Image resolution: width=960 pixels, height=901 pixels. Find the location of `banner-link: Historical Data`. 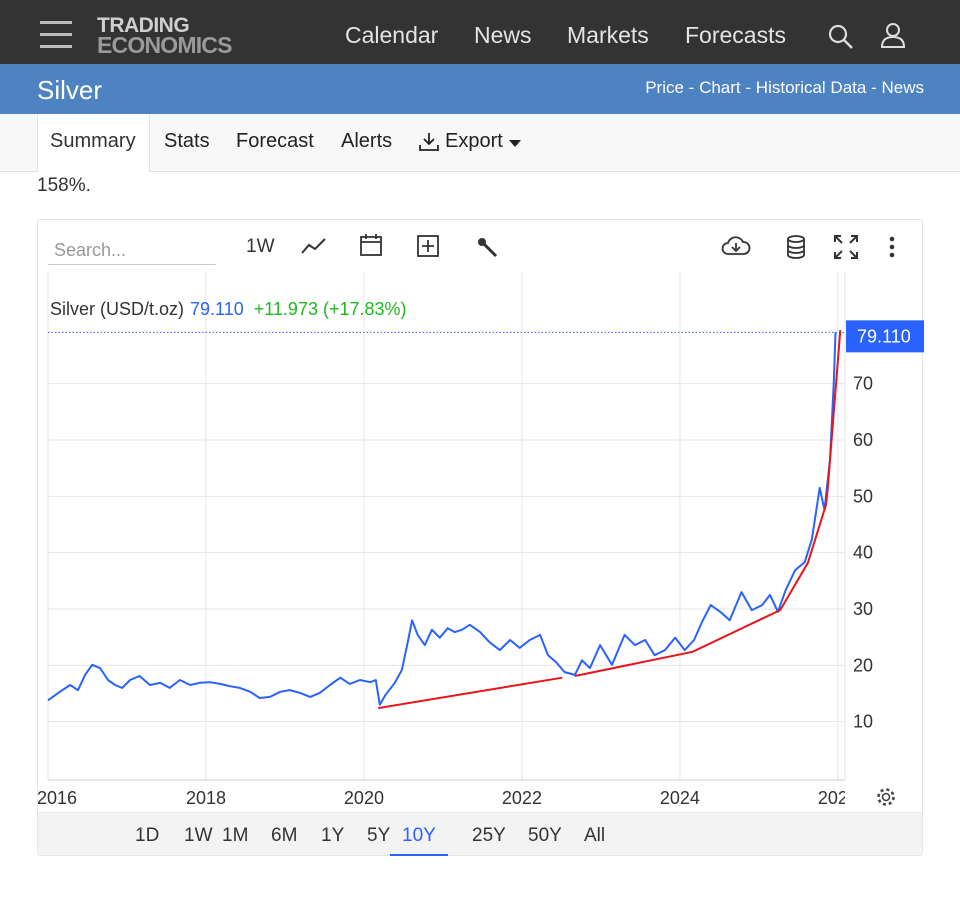

banner-link: Historical Data is located at coordinates (811, 87).